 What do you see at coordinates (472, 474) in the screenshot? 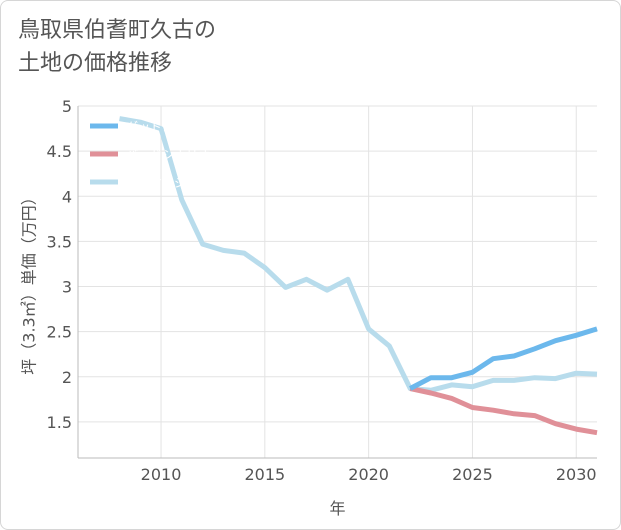
I see `x-tick-label: 2025` at bounding box center [472, 474].